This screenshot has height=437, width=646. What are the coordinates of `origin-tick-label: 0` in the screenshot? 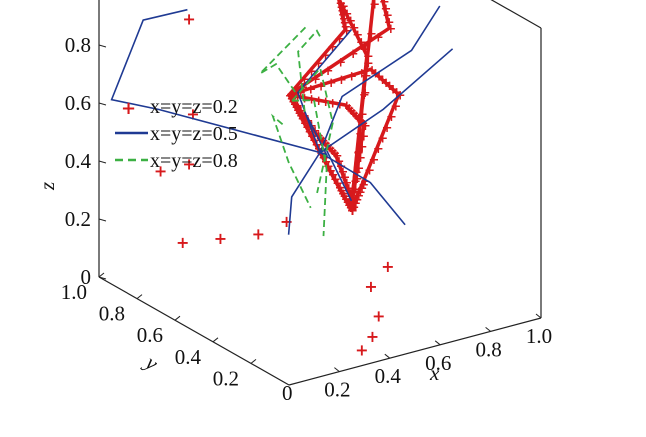 It's located at (287, 393).